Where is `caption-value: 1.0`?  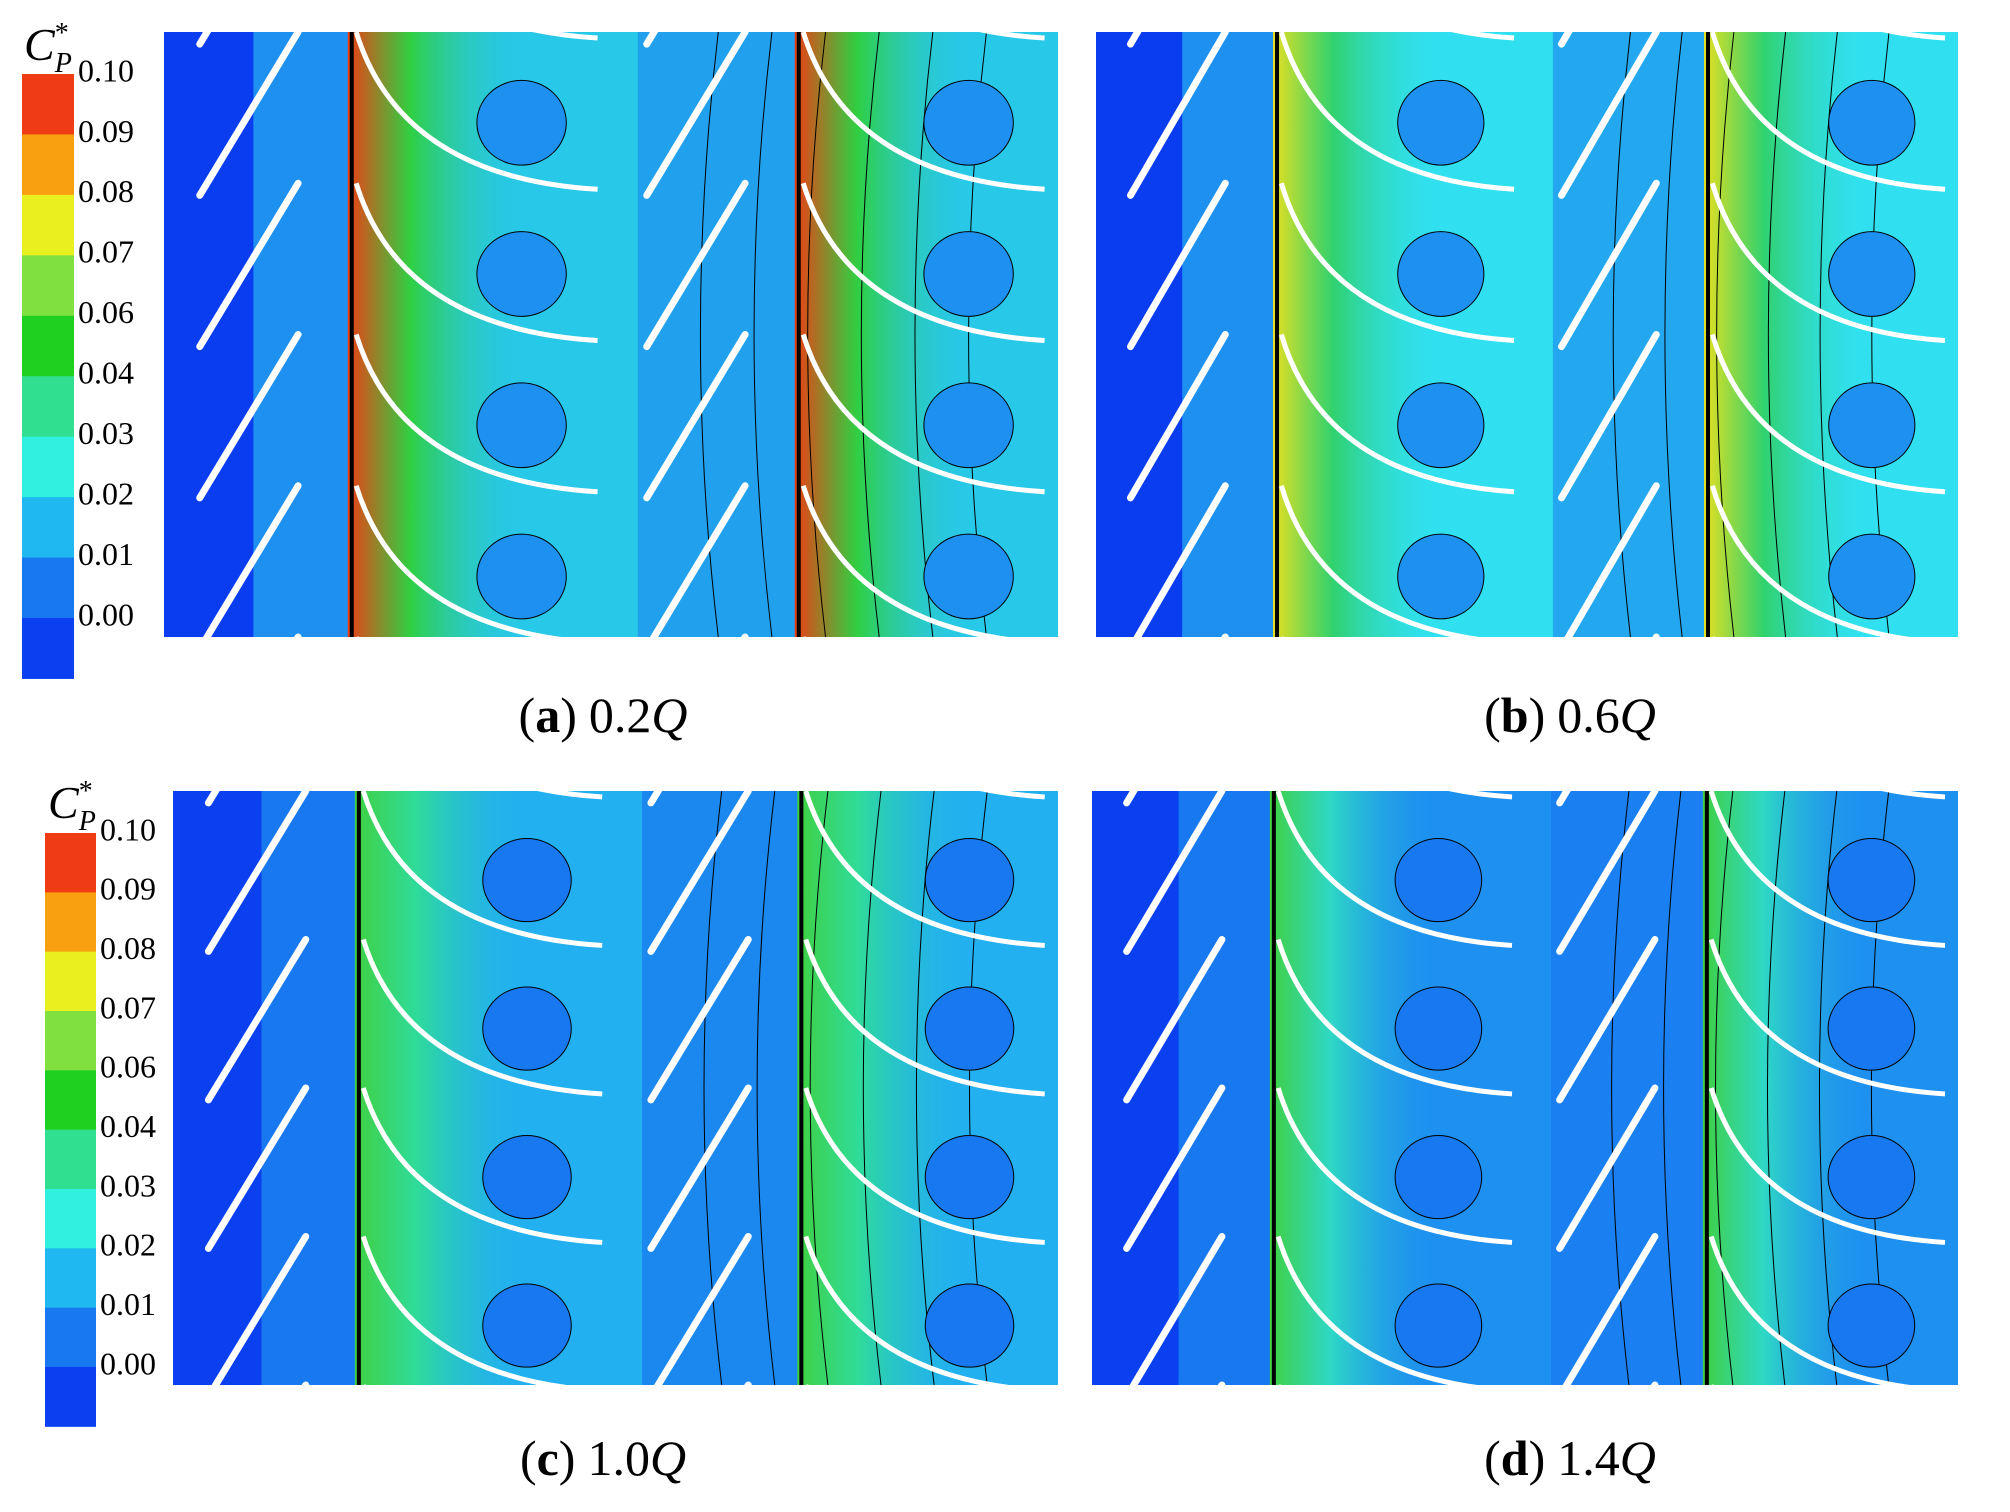 caption-value: 1.0 is located at coordinates (618, 1458).